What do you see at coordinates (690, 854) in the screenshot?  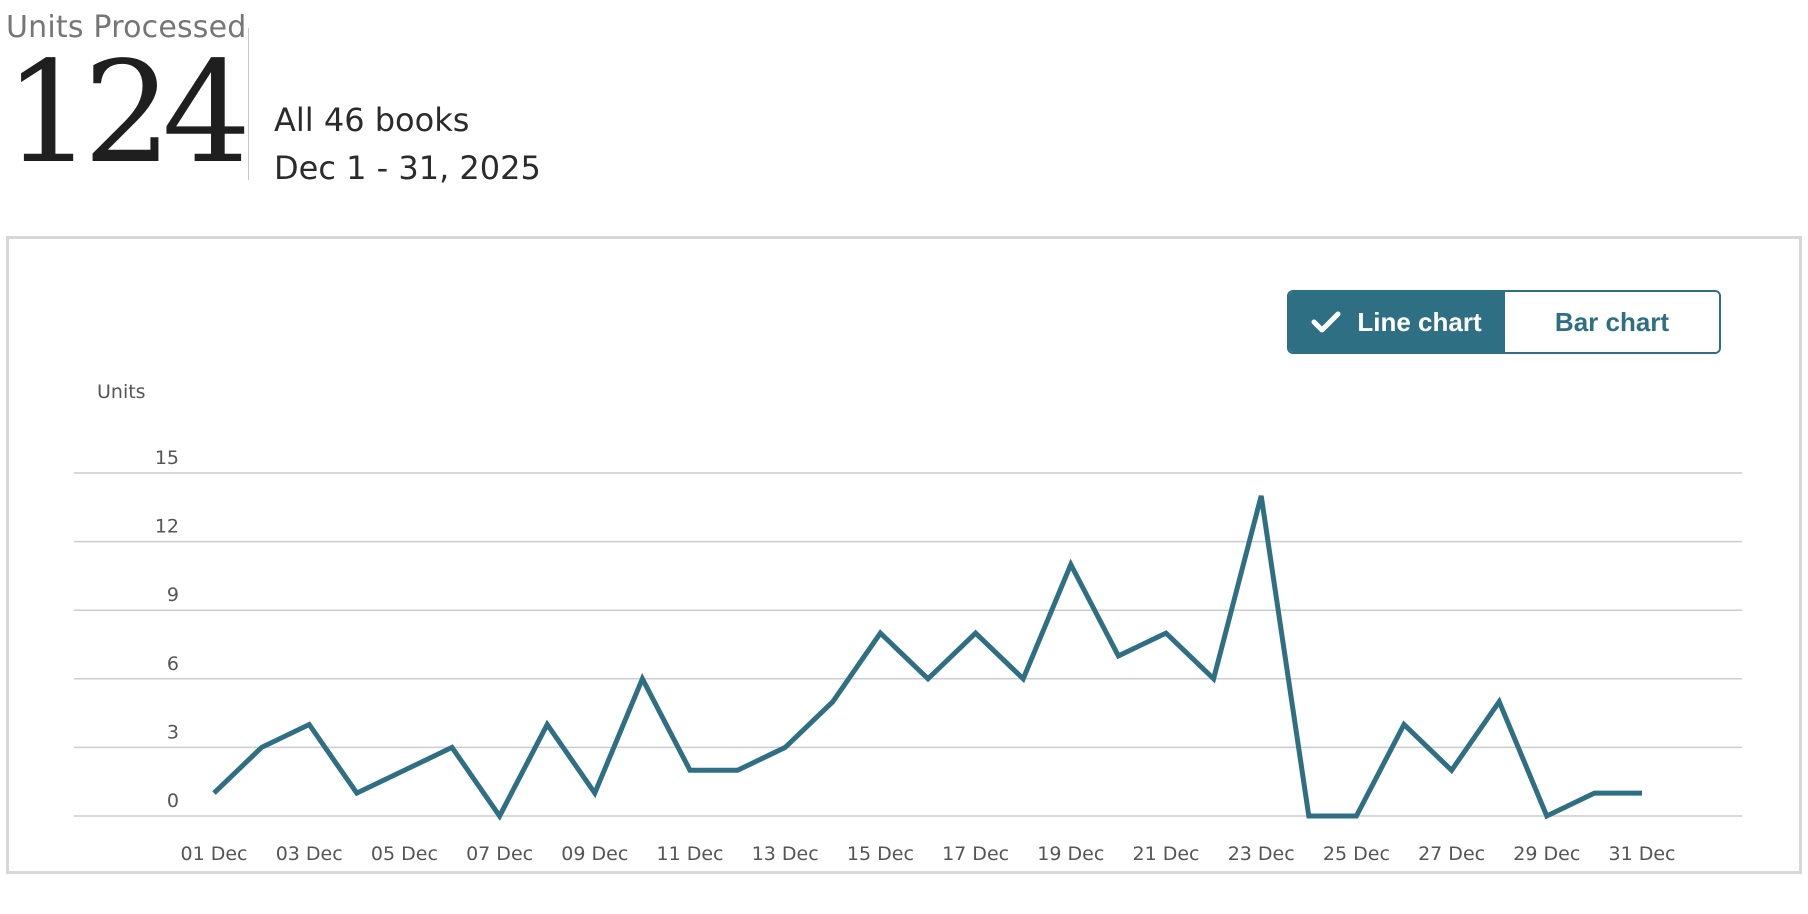 I see `x-tick-label: 11 Dec` at bounding box center [690, 854].